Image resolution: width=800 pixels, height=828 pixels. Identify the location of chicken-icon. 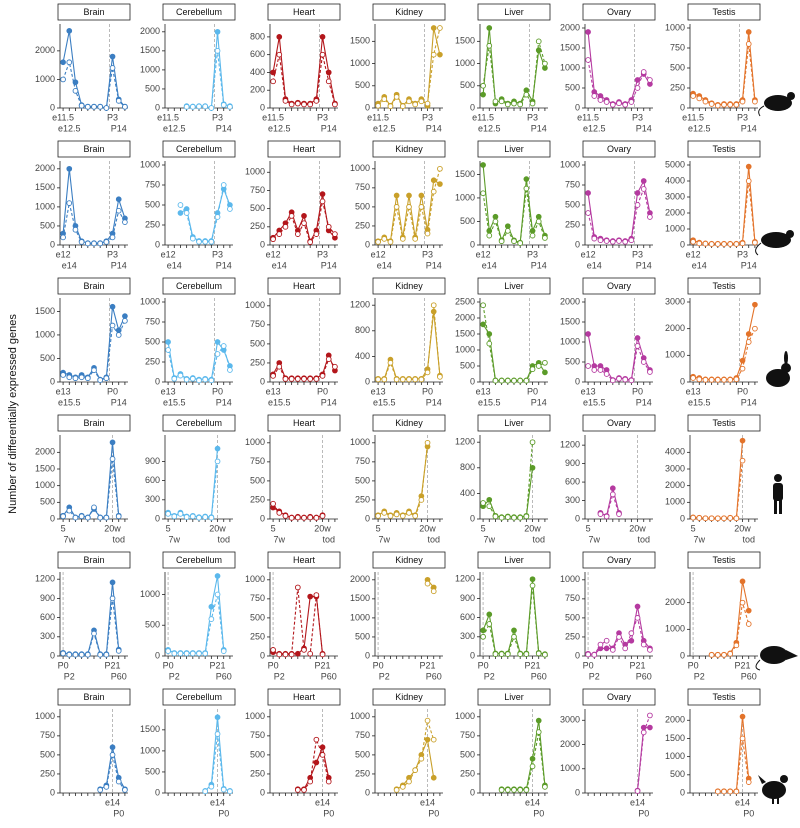
(773, 789).